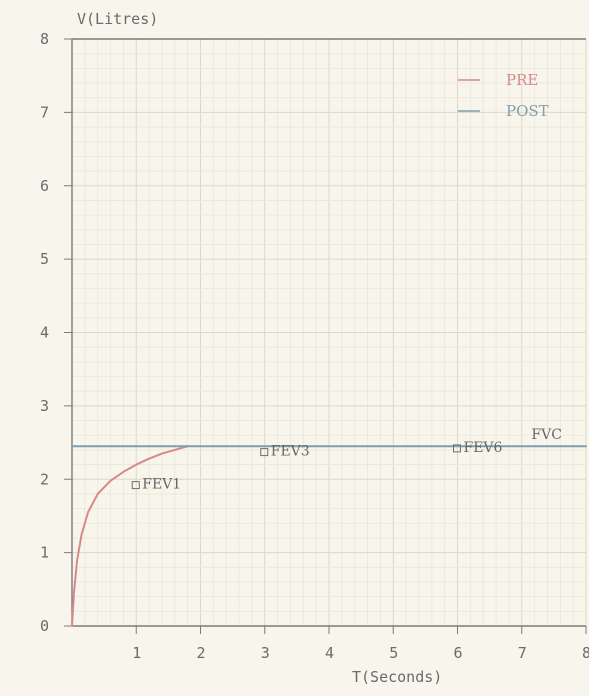 The height and width of the screenshot is (696, 589). Describe the element at coordinates (527, 111) in the screenshot. I see `legend-label-post: POST` at that location.